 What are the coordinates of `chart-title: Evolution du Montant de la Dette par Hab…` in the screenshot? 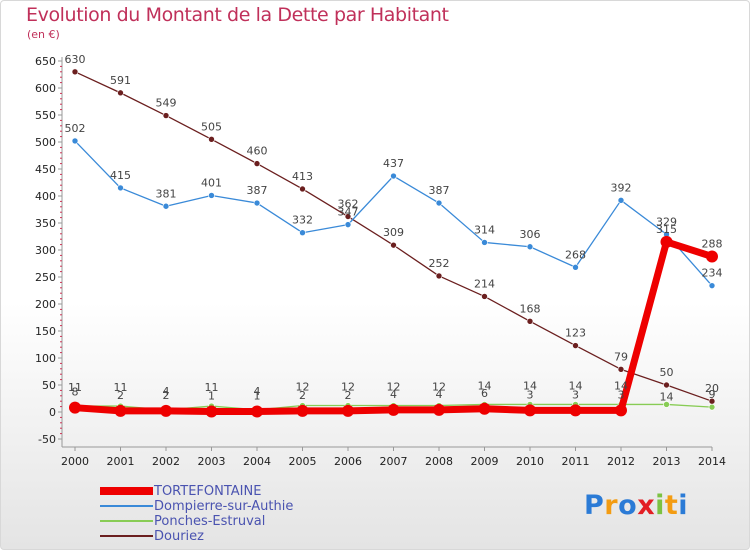 It's located at (237, 15).